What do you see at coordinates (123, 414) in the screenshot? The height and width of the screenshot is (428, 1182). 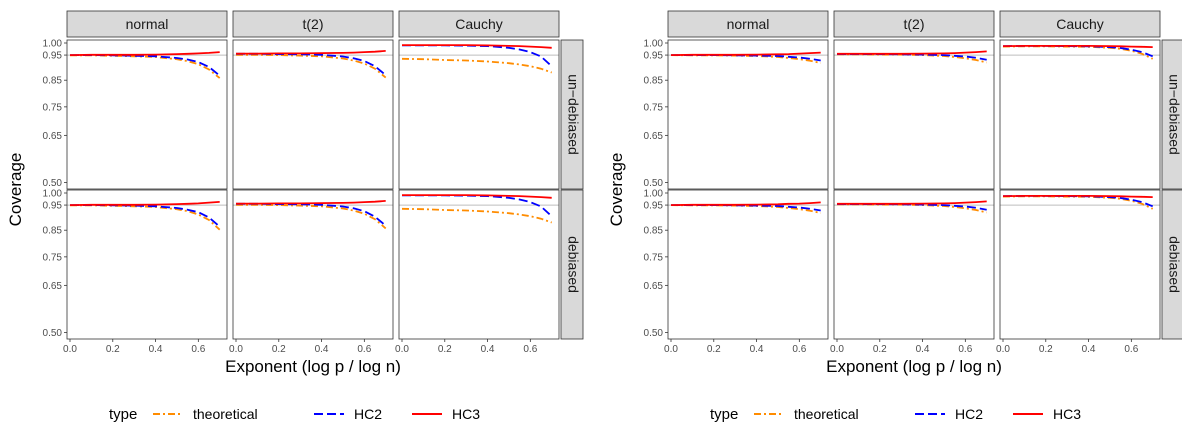 I see `legend-title: type` at bounding box center [123, 414].